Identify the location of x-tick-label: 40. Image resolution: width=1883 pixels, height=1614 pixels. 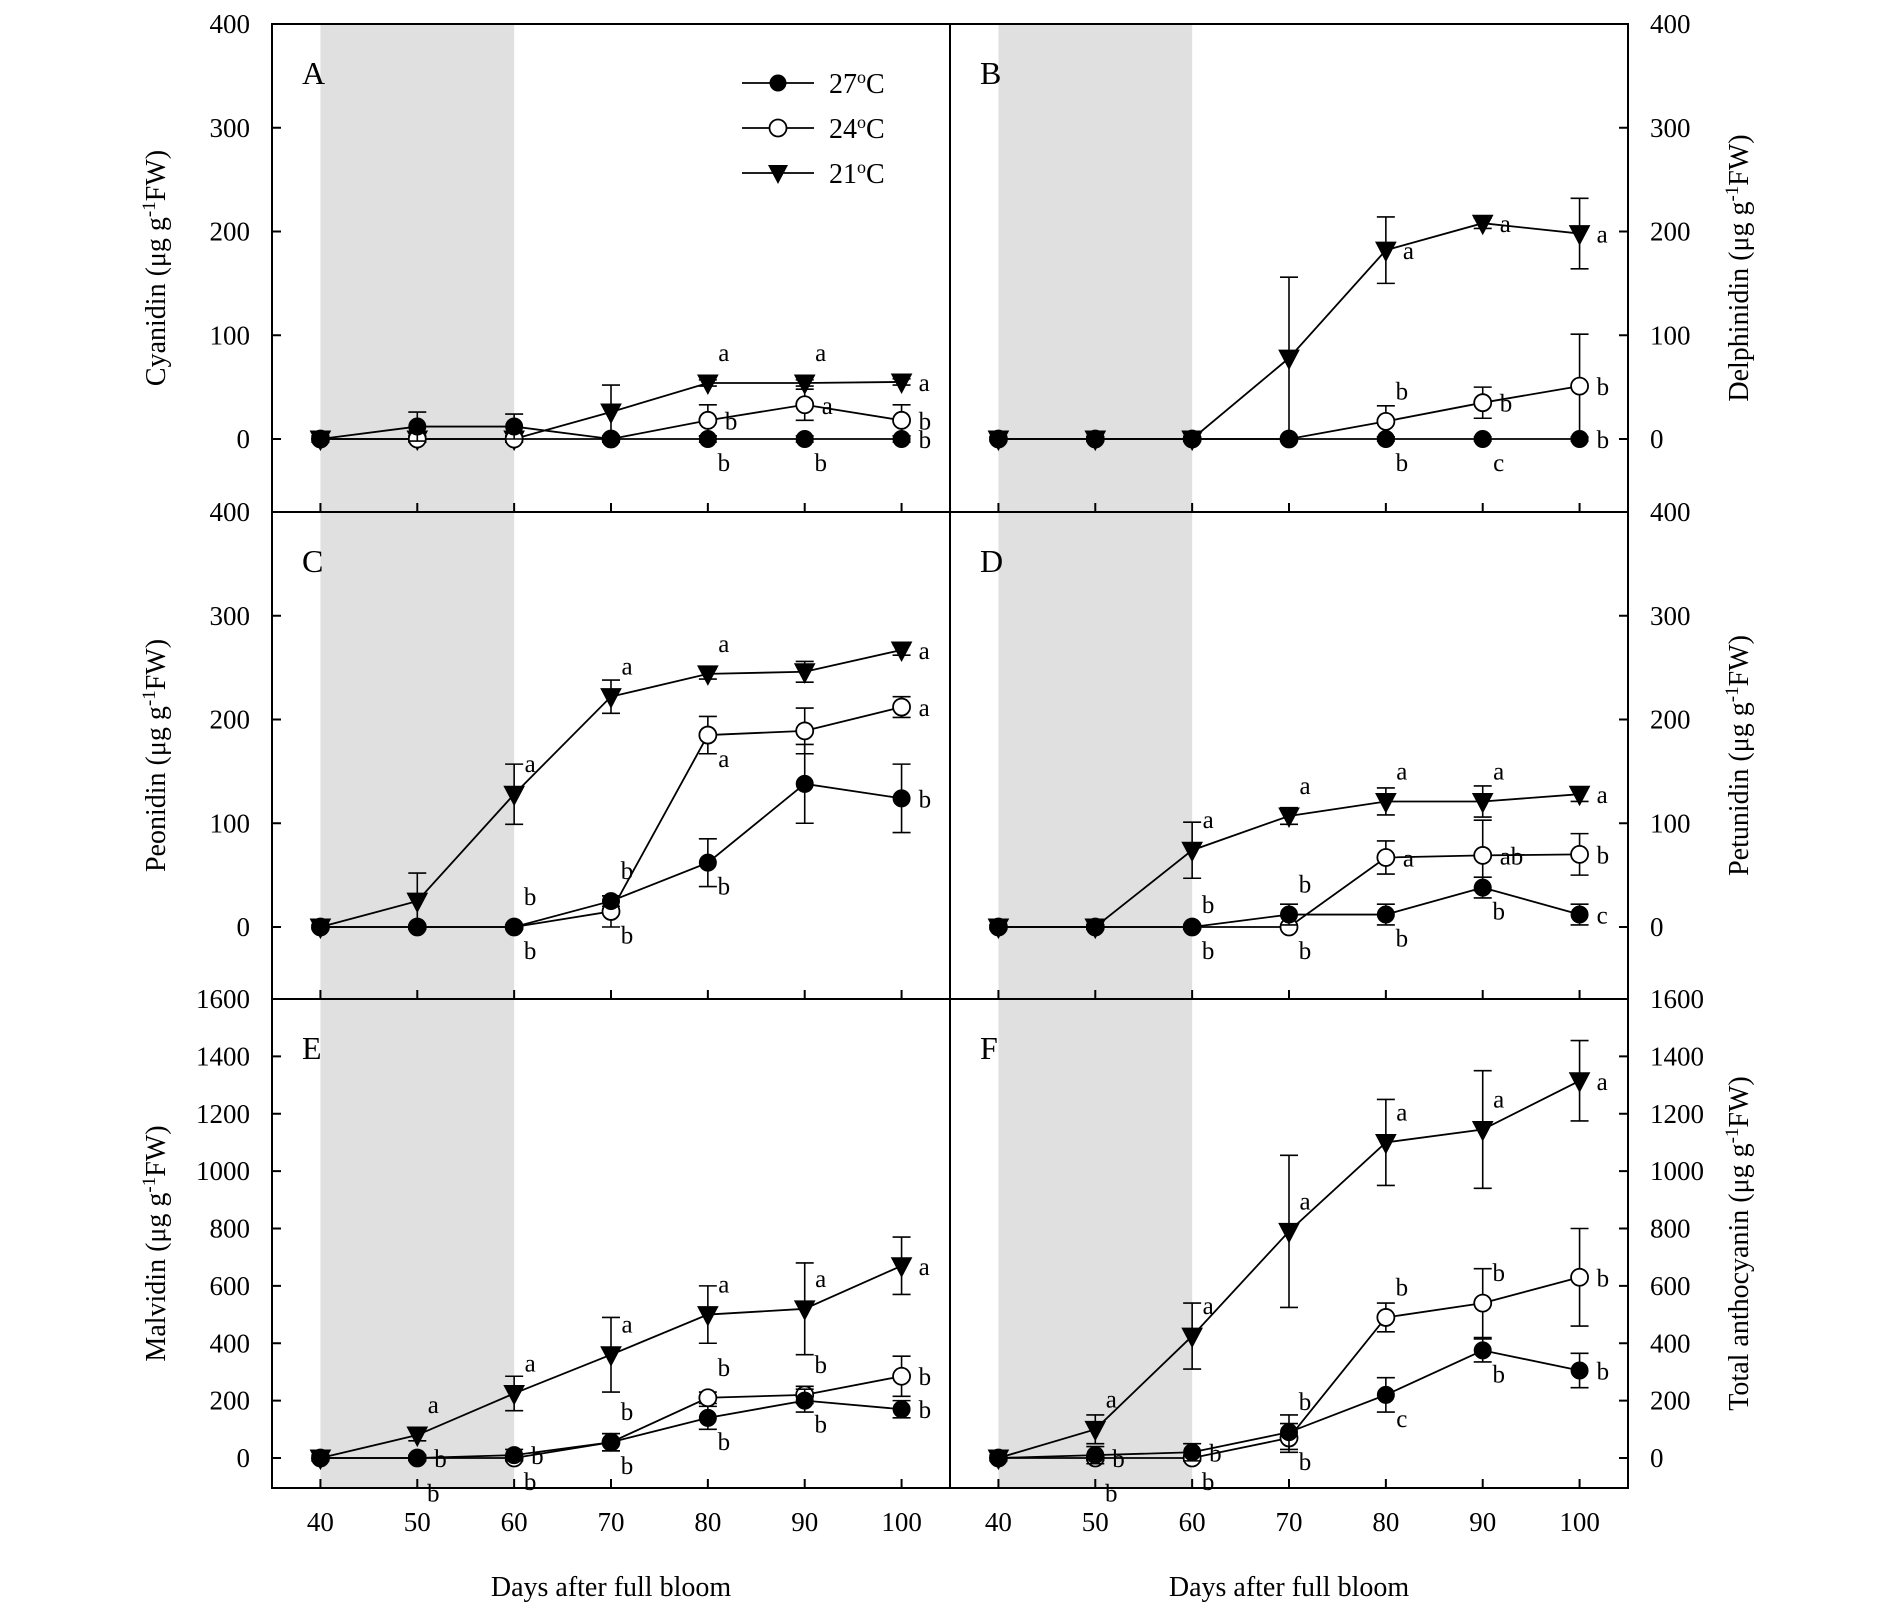
(320, 1522).